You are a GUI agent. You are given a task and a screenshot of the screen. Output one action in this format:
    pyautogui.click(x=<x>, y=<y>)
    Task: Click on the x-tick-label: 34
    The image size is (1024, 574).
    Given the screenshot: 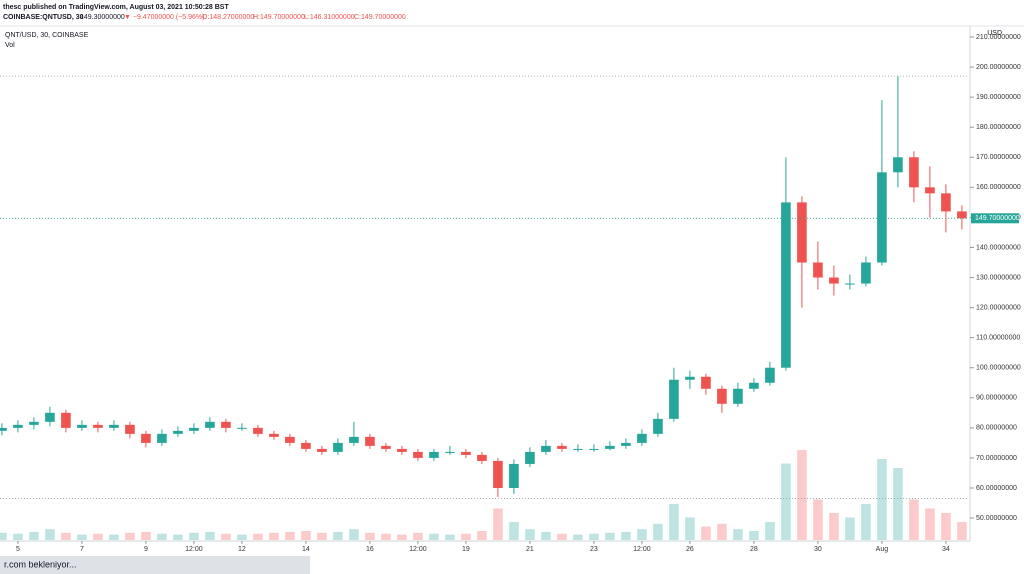 What is the action you would take?
    pyautogui.click(x=946, y=549)
    